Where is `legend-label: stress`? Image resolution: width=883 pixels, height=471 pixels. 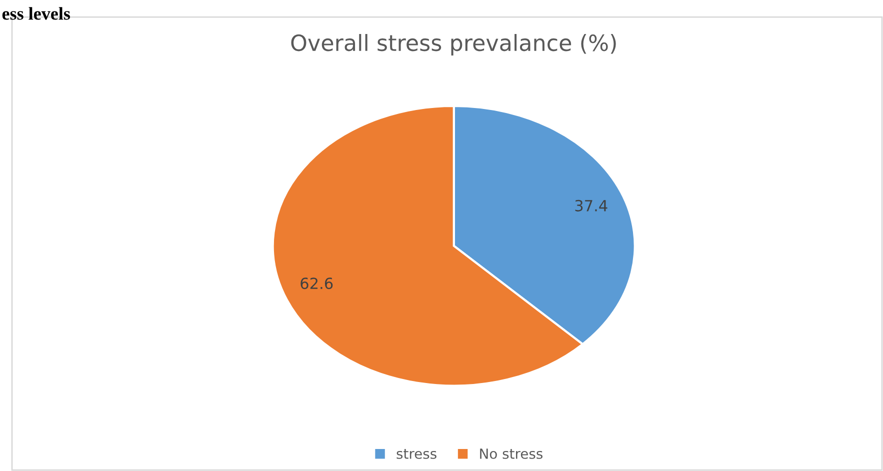
legend-label: stress is located at coordinates (416, 453).